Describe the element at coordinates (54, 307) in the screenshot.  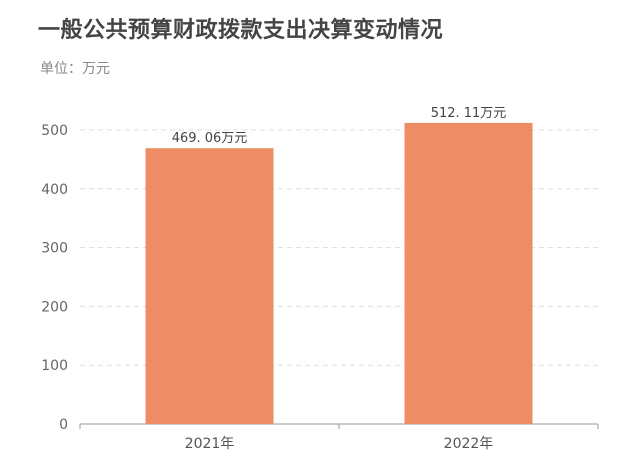
I see `y-tick-label: 200` at that location.